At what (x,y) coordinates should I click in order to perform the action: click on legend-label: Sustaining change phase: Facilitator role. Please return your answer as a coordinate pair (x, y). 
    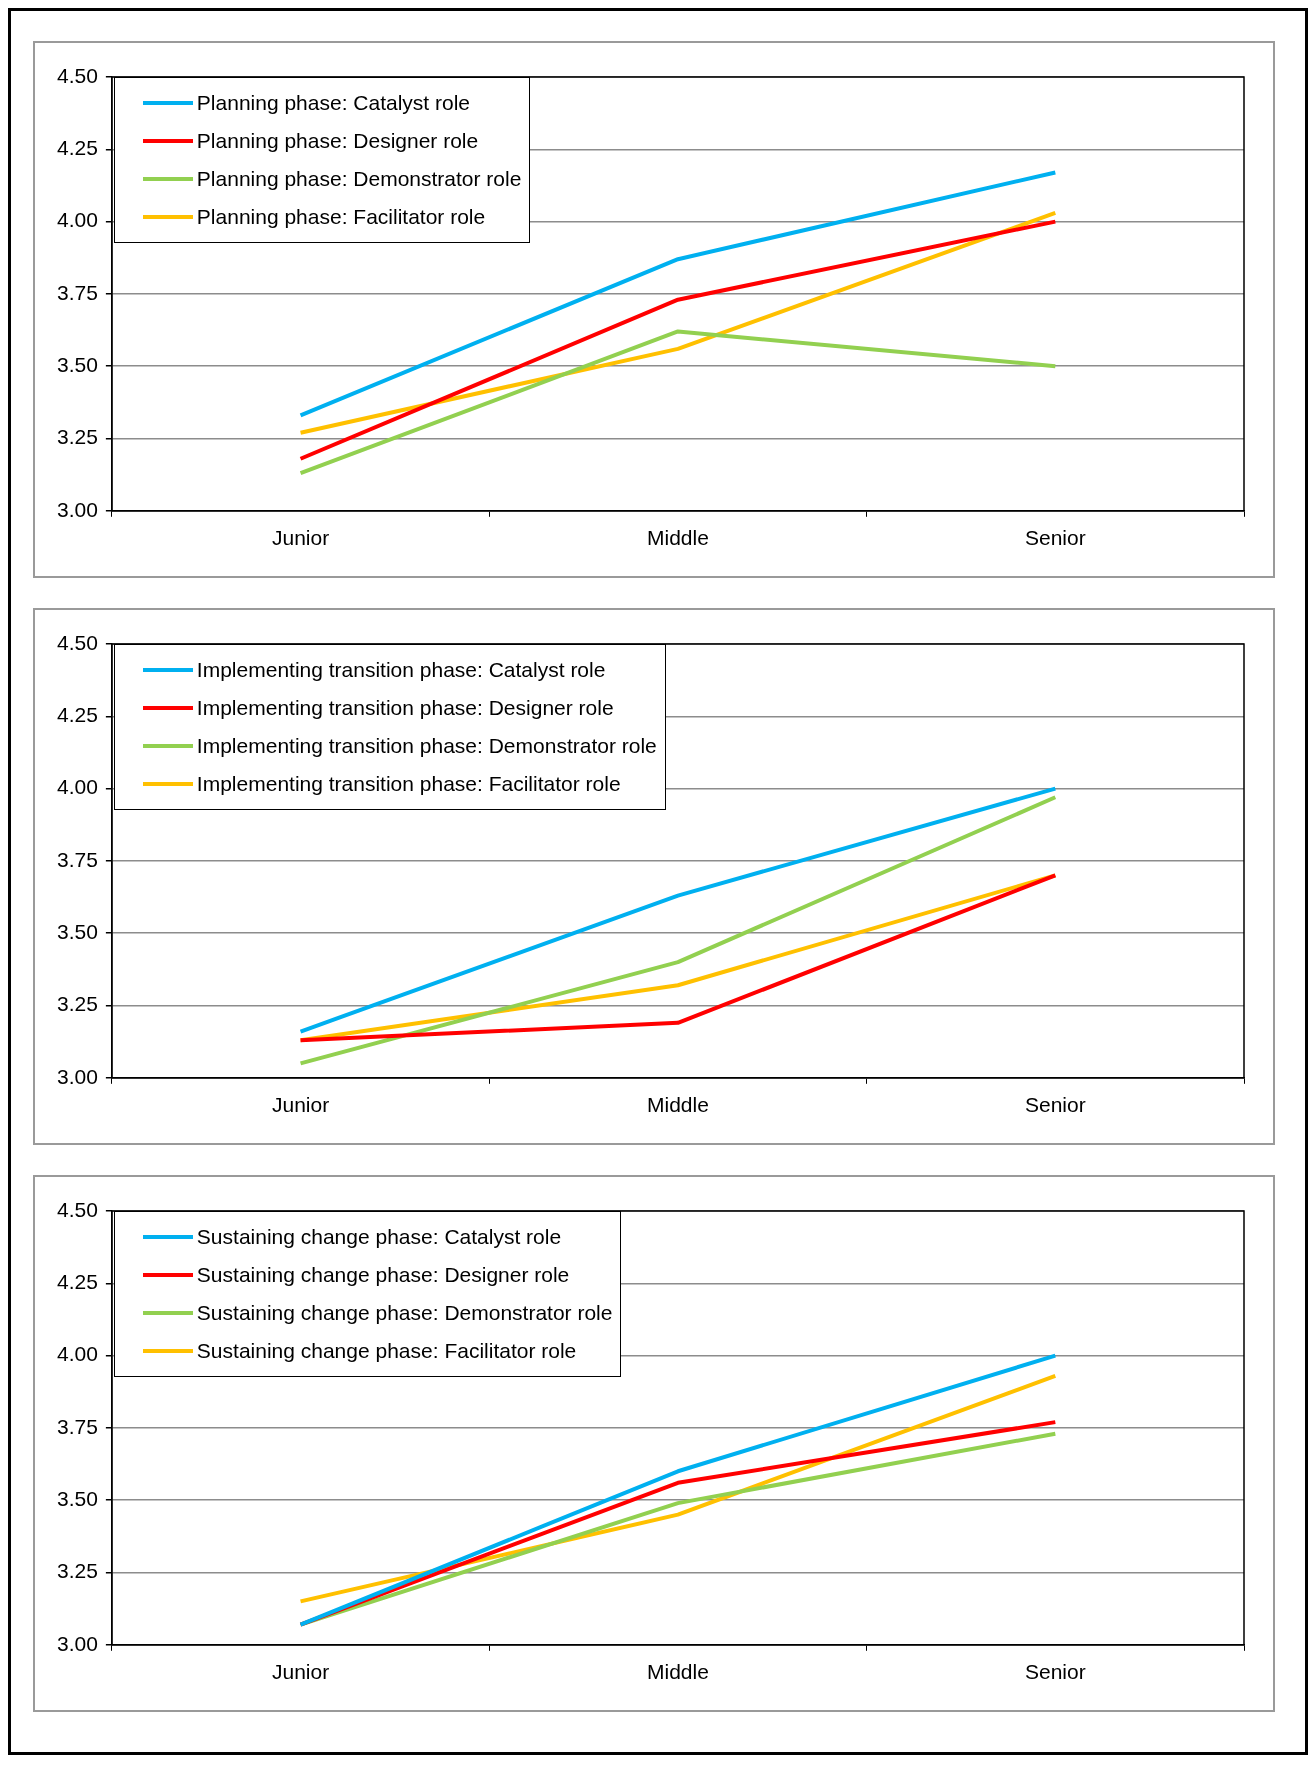
    Looking at the image, I should click on (386, 1351).